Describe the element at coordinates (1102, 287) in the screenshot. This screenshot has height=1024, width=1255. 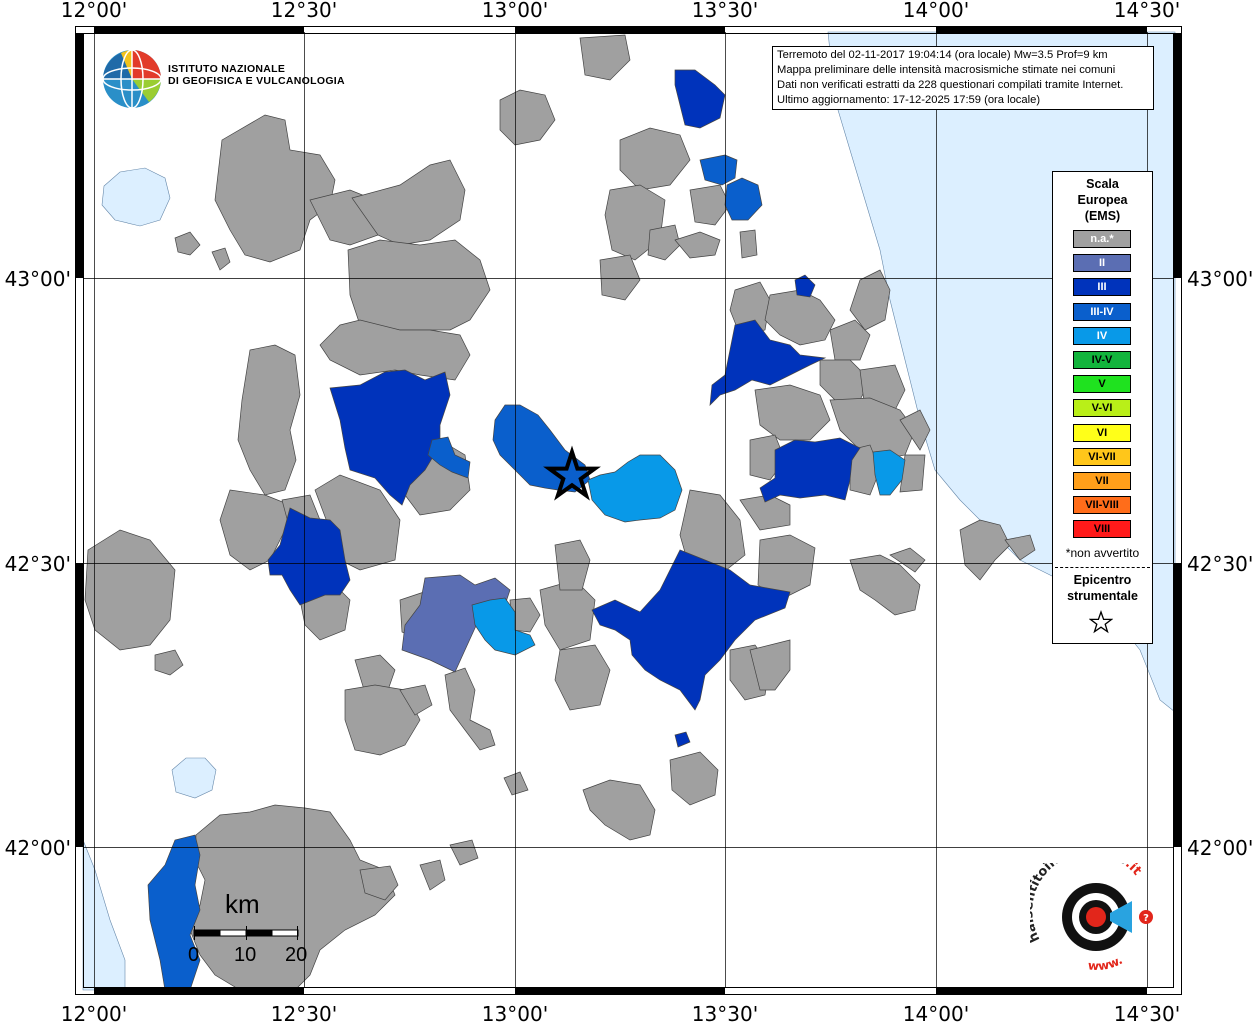
I see `legend-item: III` at that location.